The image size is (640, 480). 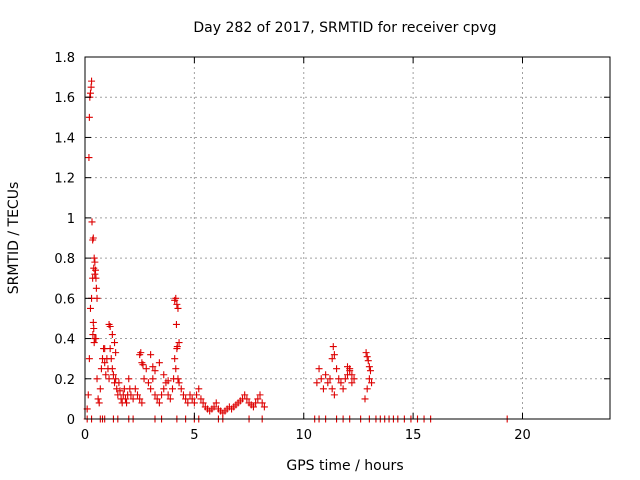 What do you see at coordinates (64, 179) in the screenshot?
I see `y-tick-label: 1.2` at bounding box center [64, 179].